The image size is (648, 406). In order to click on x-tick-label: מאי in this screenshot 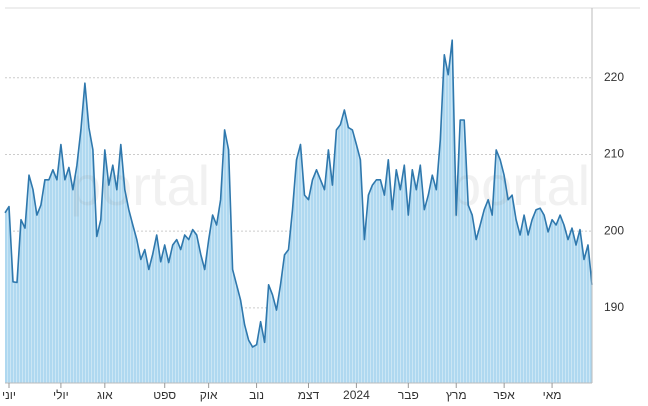, I will do `click(552, 395)`.